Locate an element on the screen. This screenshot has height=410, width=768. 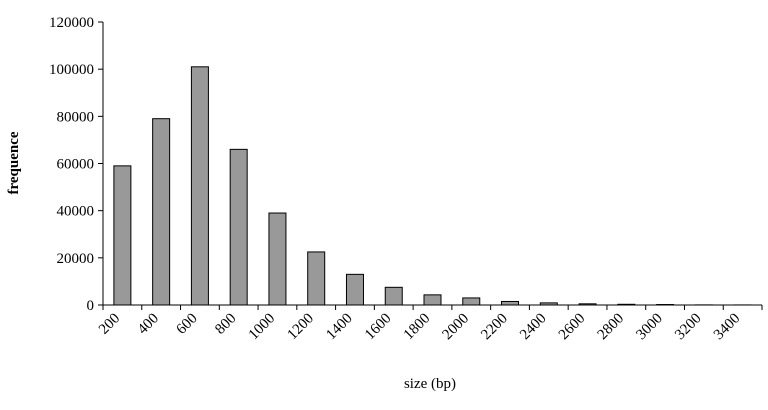
y-tick-label: 20000 is located at coordinates (76, 259).